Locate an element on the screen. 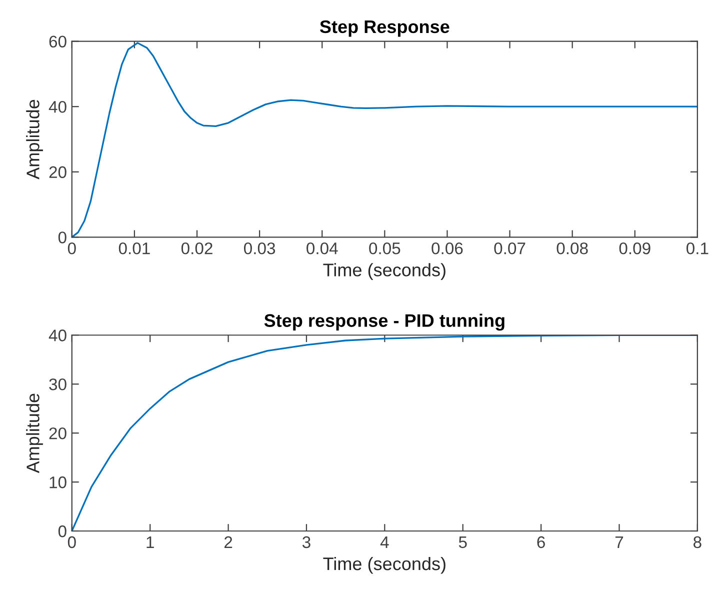 The height and width of the screenshot is (590, 719). x-tick-label: 5 is located at coordinates (462, 542).